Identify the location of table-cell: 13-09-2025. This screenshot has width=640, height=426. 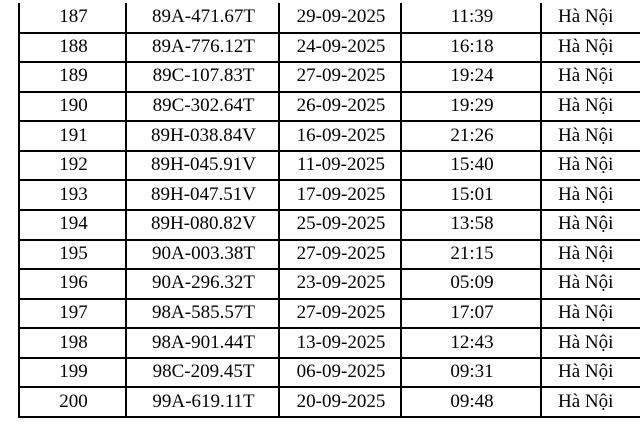
(340, 343).